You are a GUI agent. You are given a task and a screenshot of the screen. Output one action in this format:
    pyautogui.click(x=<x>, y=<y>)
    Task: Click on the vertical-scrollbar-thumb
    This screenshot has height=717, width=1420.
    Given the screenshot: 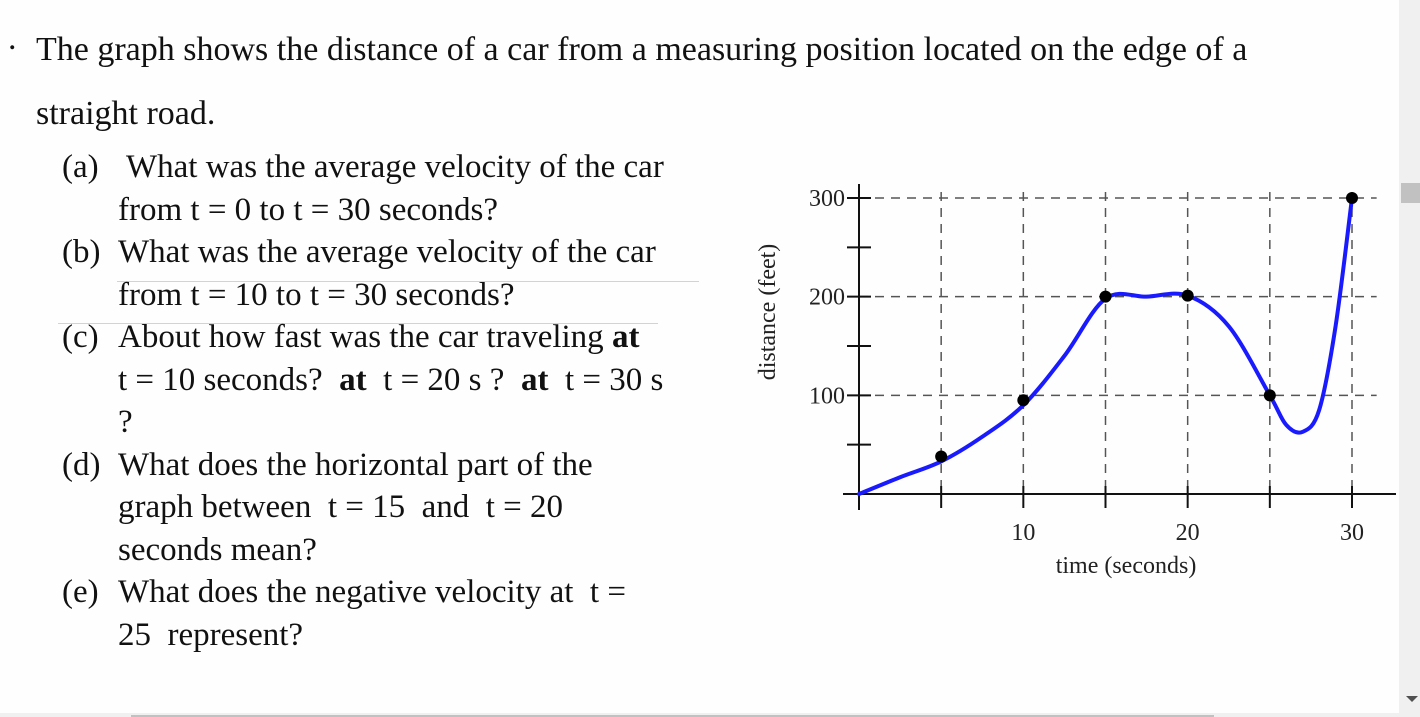 What is the action you would take?
    pyautogui.click(x=1410, y=193)
    